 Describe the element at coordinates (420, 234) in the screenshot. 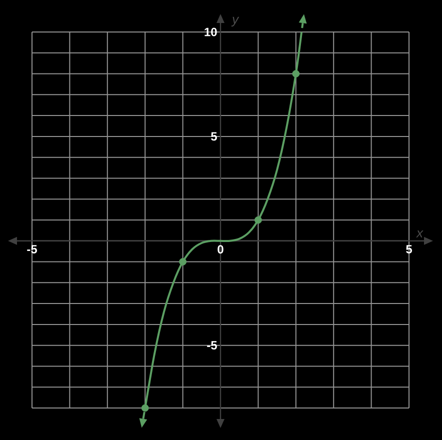

I see `x-axis-title: x` at that location.